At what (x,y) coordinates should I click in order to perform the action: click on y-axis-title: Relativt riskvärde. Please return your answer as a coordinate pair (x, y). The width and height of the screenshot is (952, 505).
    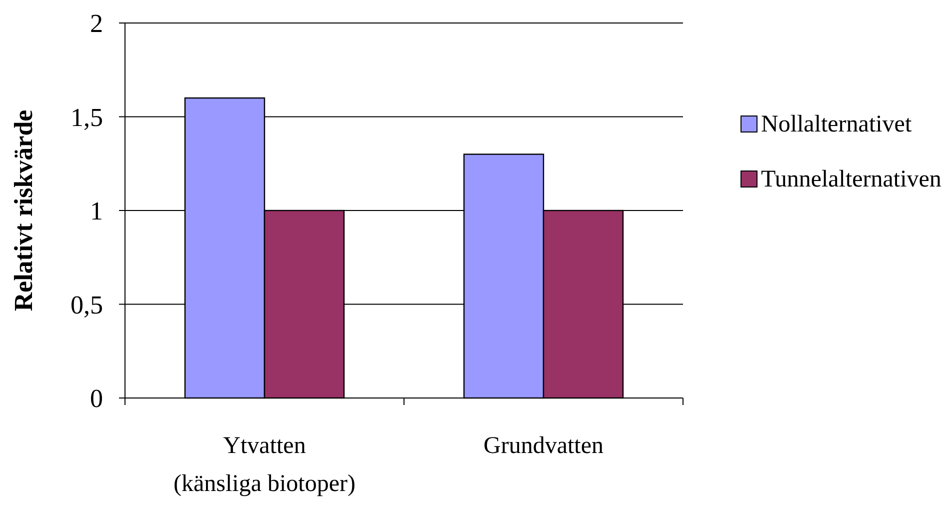
    Looking at the image, I should click on (23, 211).